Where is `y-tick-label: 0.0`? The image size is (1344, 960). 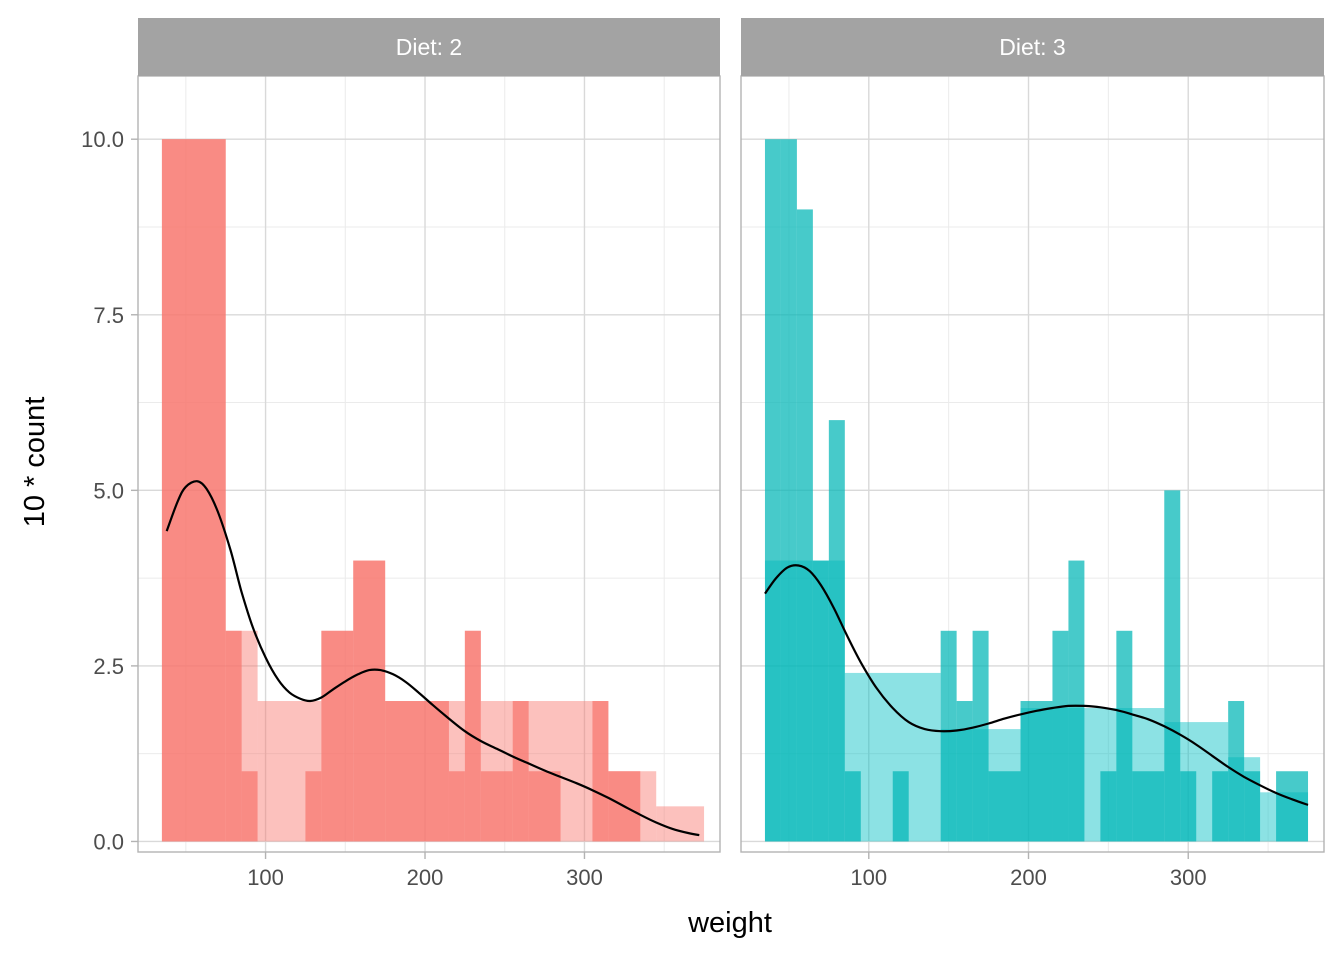 y-tick-label: 0.0 is located at coordinates (108, 841).